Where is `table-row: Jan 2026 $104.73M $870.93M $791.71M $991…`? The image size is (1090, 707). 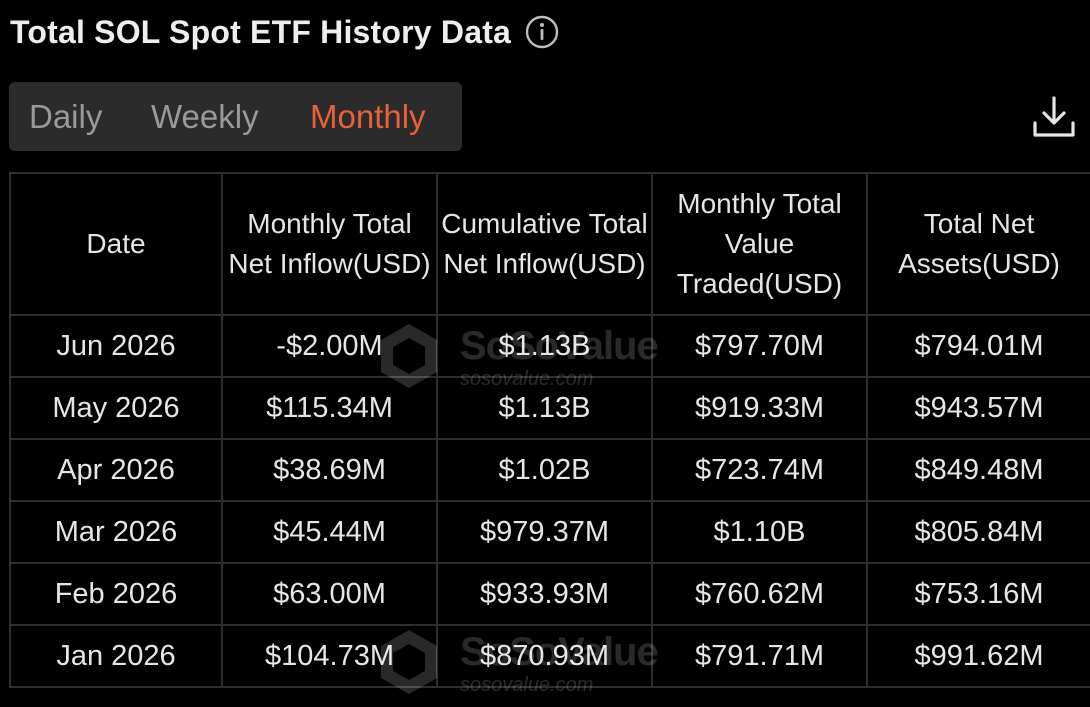 table-row: Jan 2026 $104.73M $870.93M $791.71M $991… is located at coordinates (549, 656).